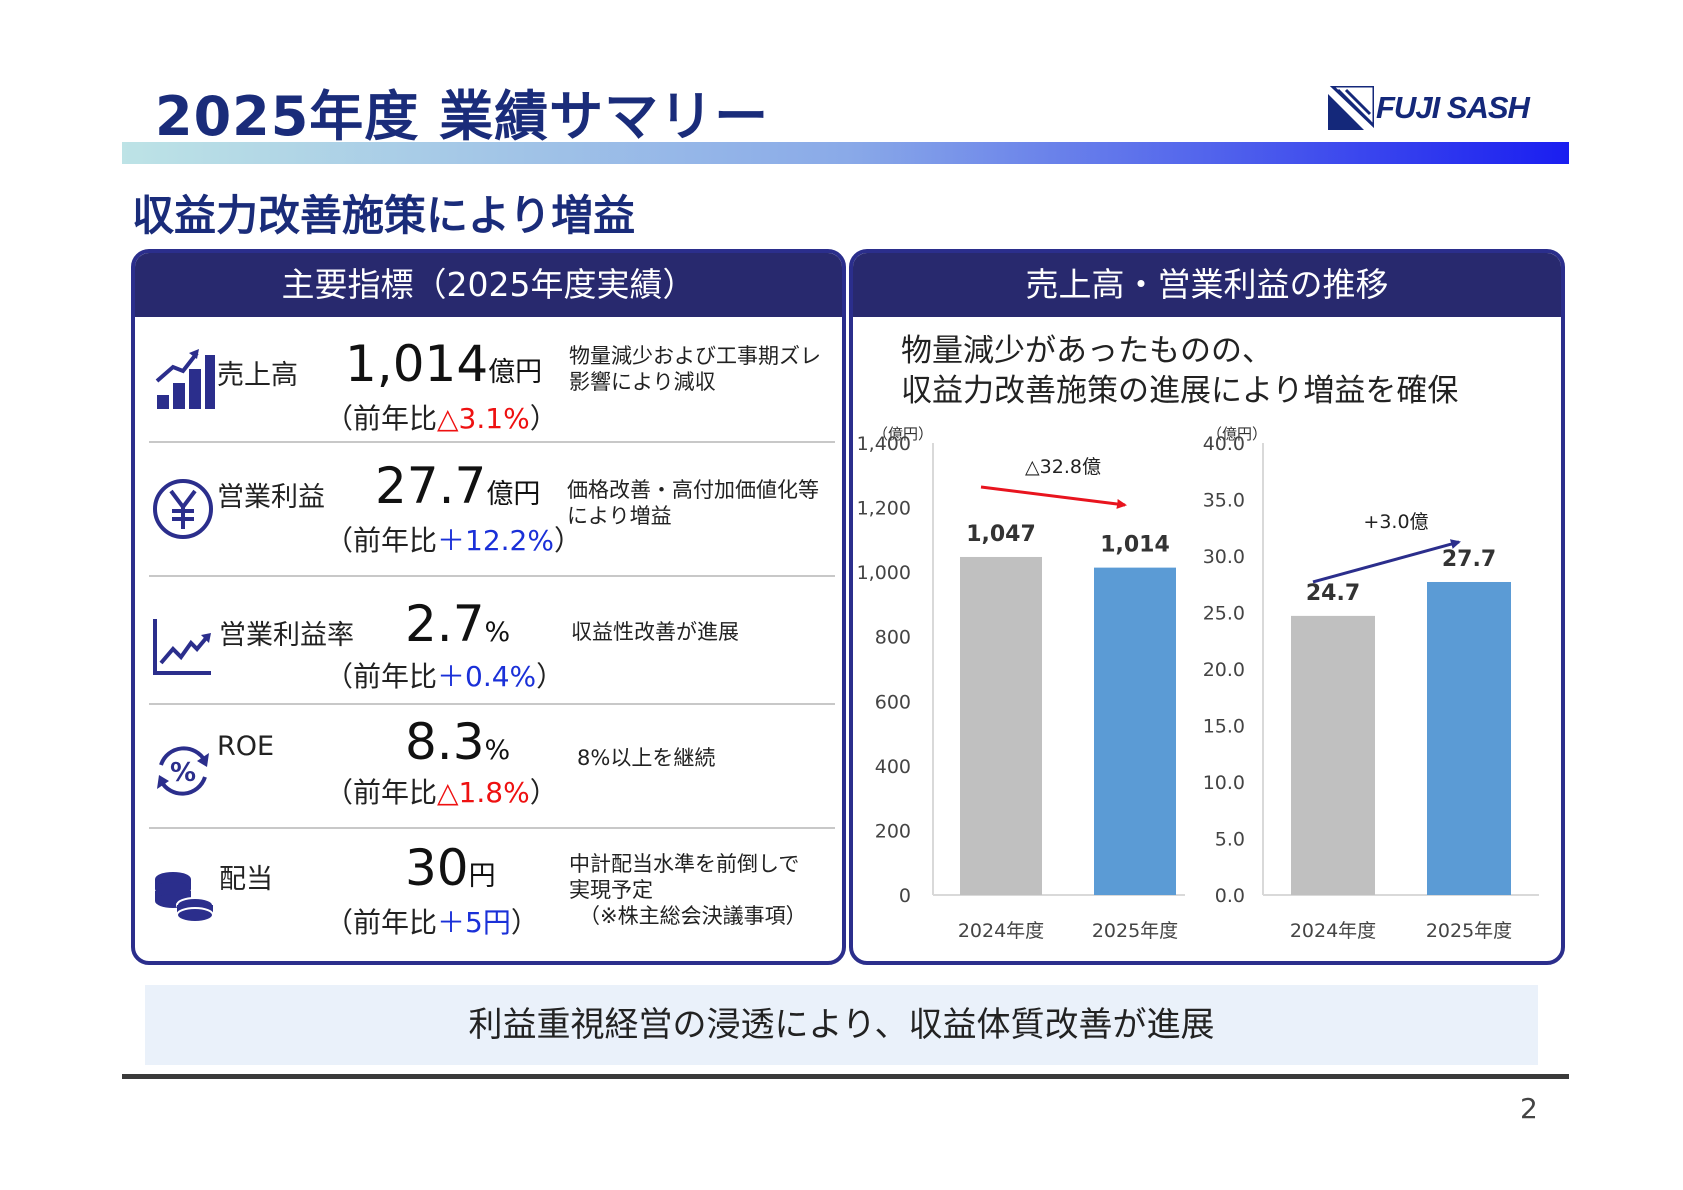  Describe the element at coordinates (182, 647) in the screenshot. I see `trend-chart-icon` at that location.